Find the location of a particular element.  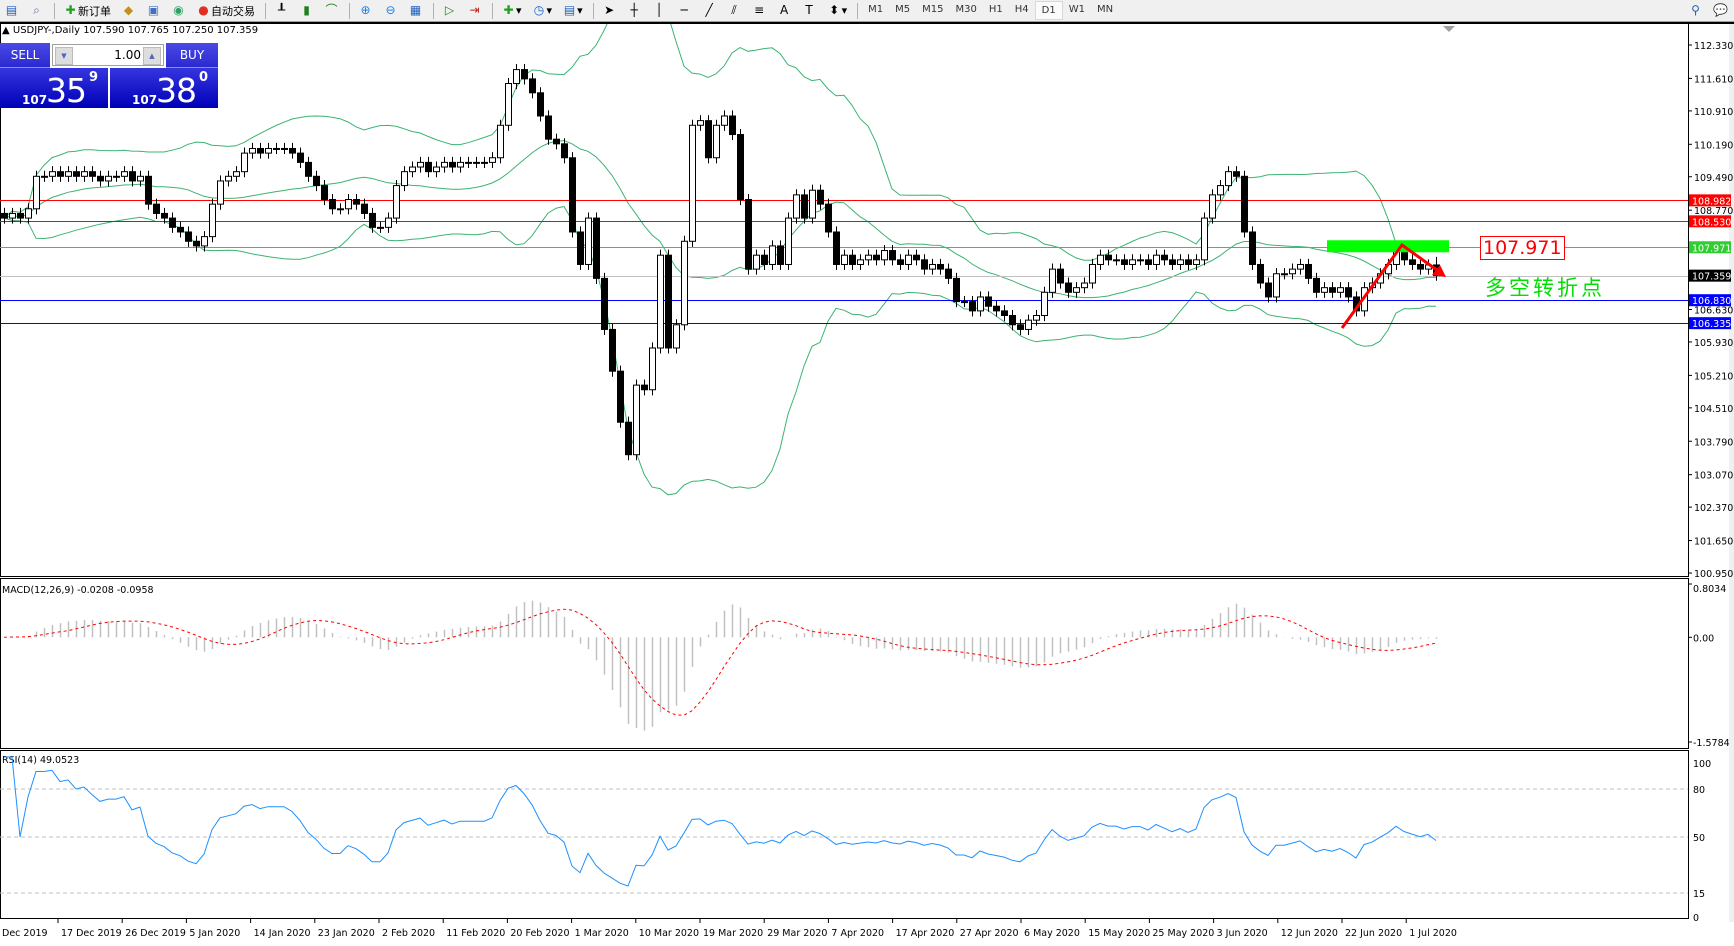

crosshair-icon: ┼ is located at coordinates (634, 10).